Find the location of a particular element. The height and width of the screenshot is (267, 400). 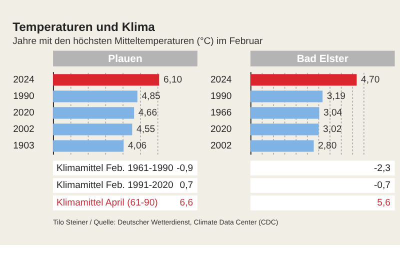

data-label: 4,66 is located at coordinates (148, 113).